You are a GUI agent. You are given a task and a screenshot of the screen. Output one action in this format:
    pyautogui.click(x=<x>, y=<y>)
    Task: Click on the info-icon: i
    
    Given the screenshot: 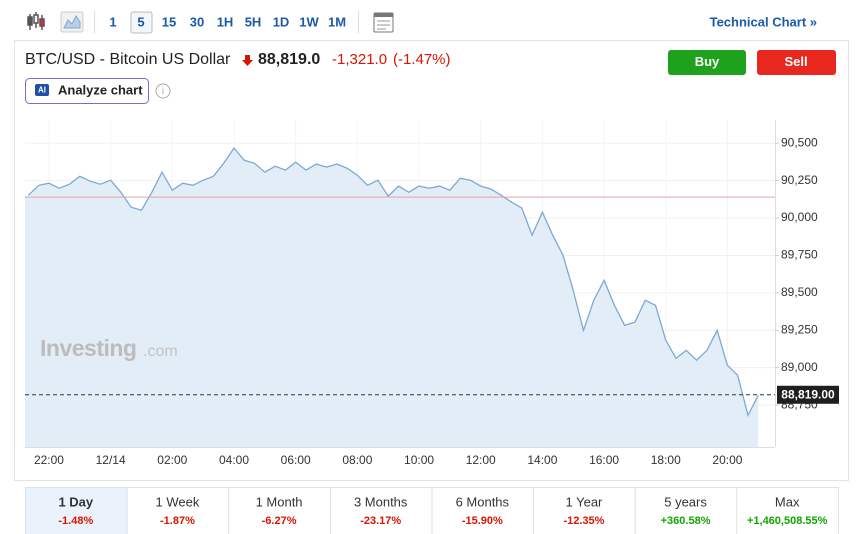 What is the action you would take?
    pyautogui.click(x=163, y=91)
    